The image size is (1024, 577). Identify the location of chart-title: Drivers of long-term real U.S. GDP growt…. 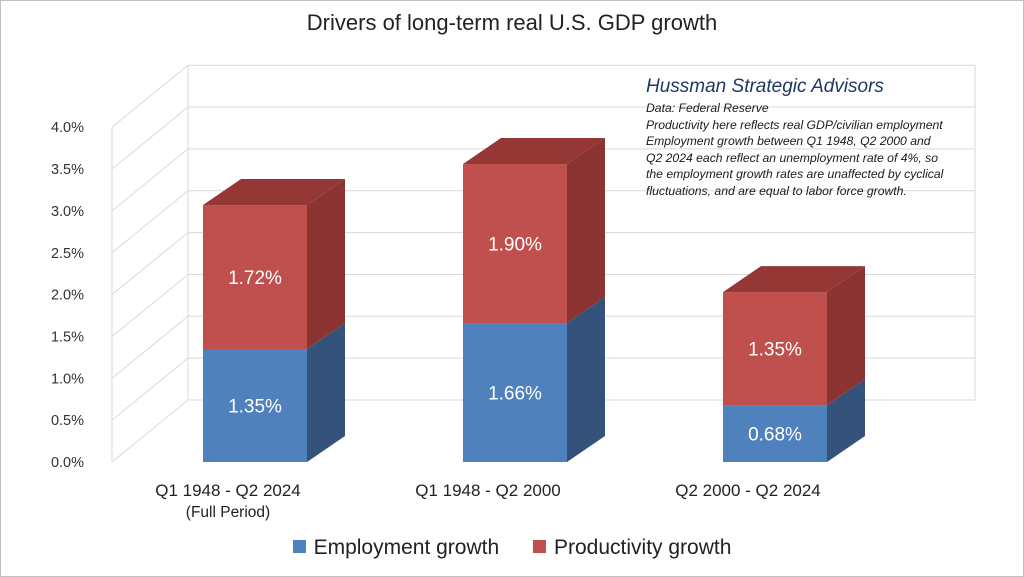
(512, 22).